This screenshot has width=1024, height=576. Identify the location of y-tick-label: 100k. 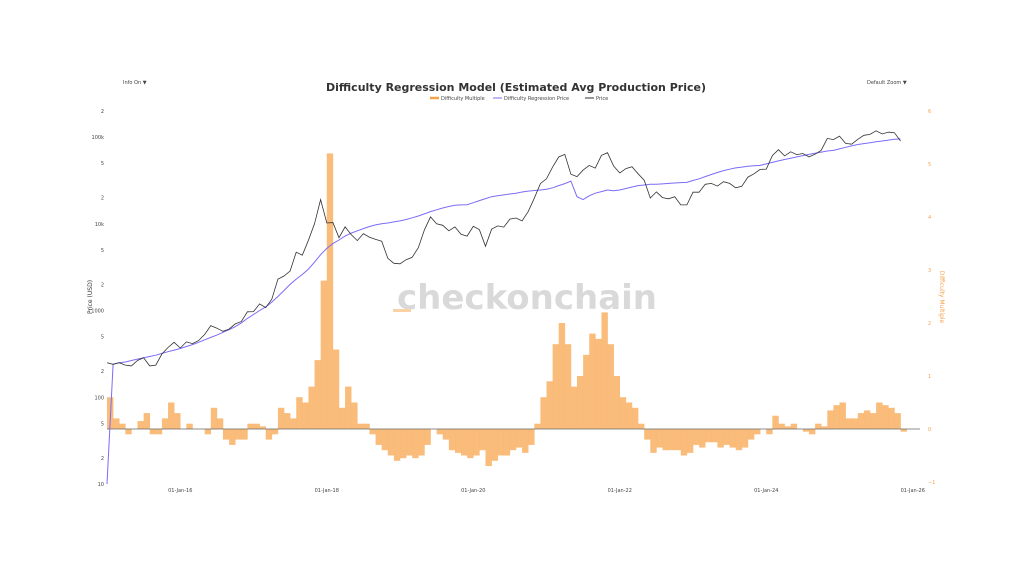
(98, 138).